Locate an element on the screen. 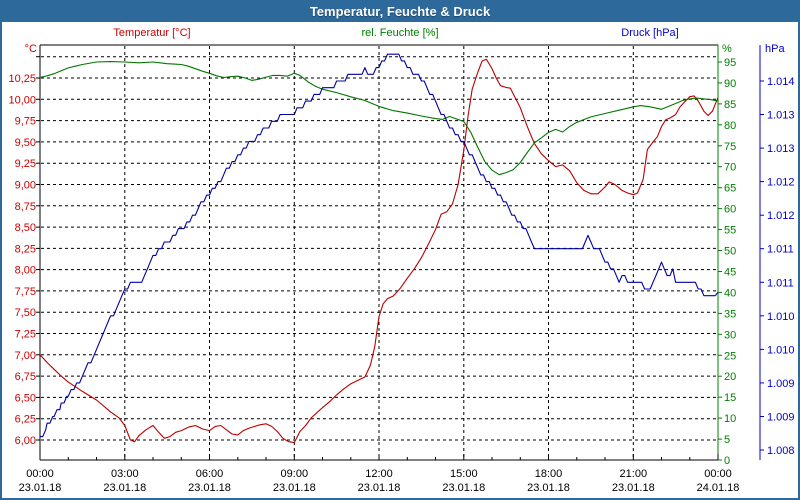 Image resolution: width=800 pixels, height=500 pixels. humidity-tick-label: 90 is located at coordinates (730, 84).